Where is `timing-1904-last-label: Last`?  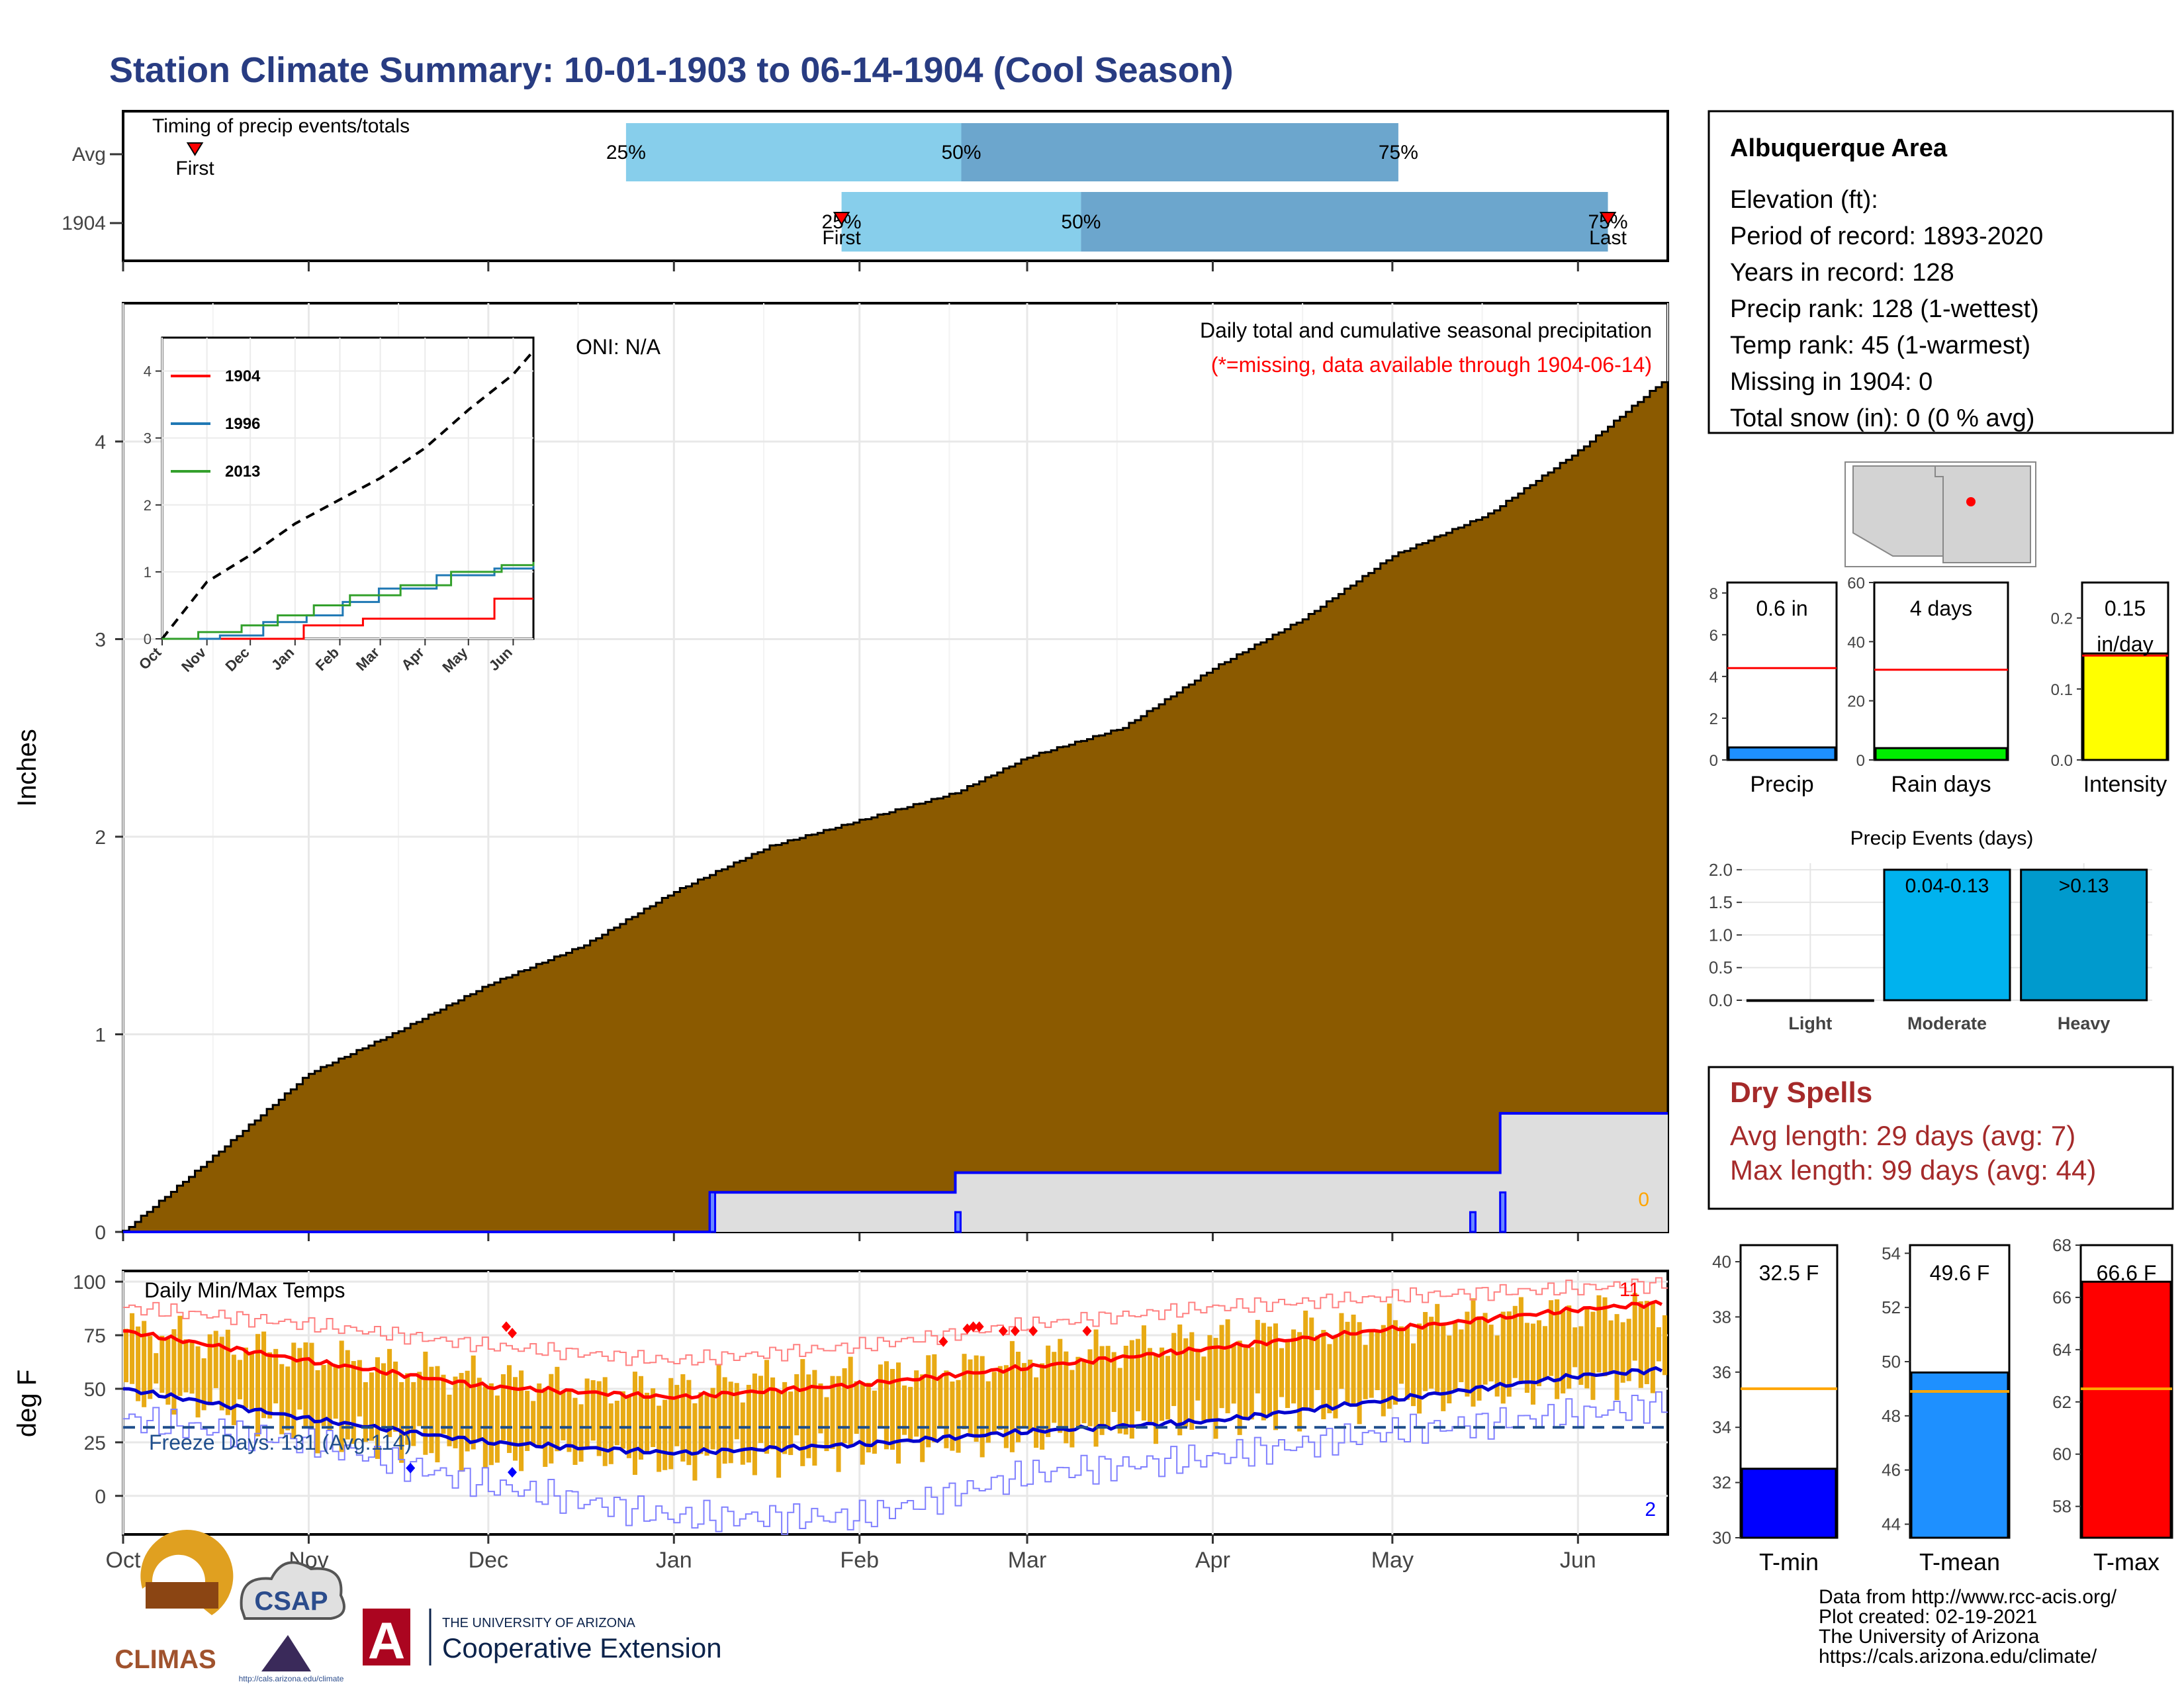 timing-1904-last-label: Last is located at coordinates (1608, 238).